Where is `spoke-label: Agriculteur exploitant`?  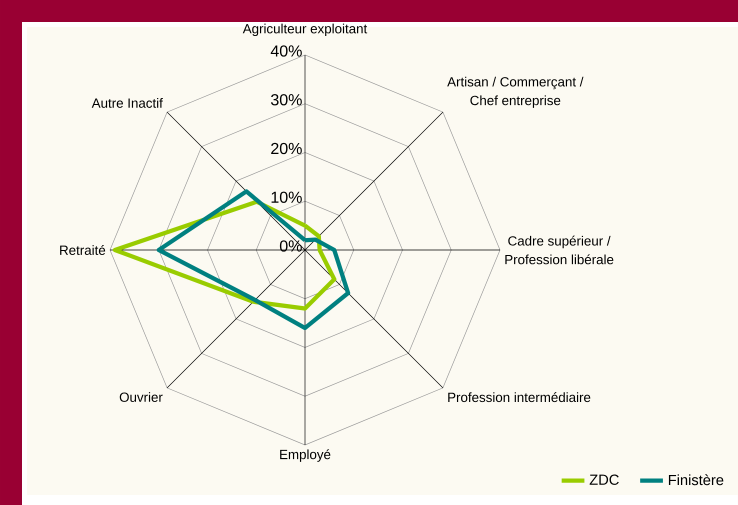 spoke-label: Agriculteur exploitant is located at coordinates (305, 30).